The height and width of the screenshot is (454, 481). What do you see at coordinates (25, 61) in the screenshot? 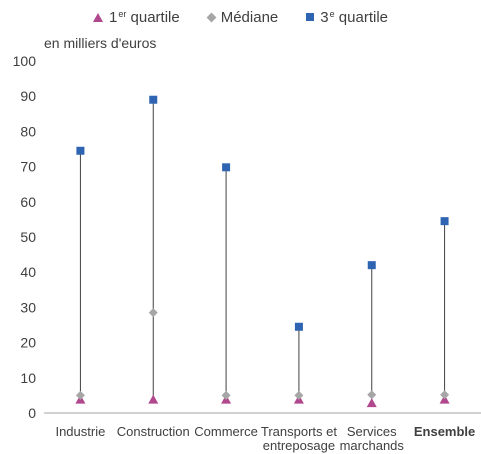
I see `y-tick-label: 100` at bounding box center [25, 61].